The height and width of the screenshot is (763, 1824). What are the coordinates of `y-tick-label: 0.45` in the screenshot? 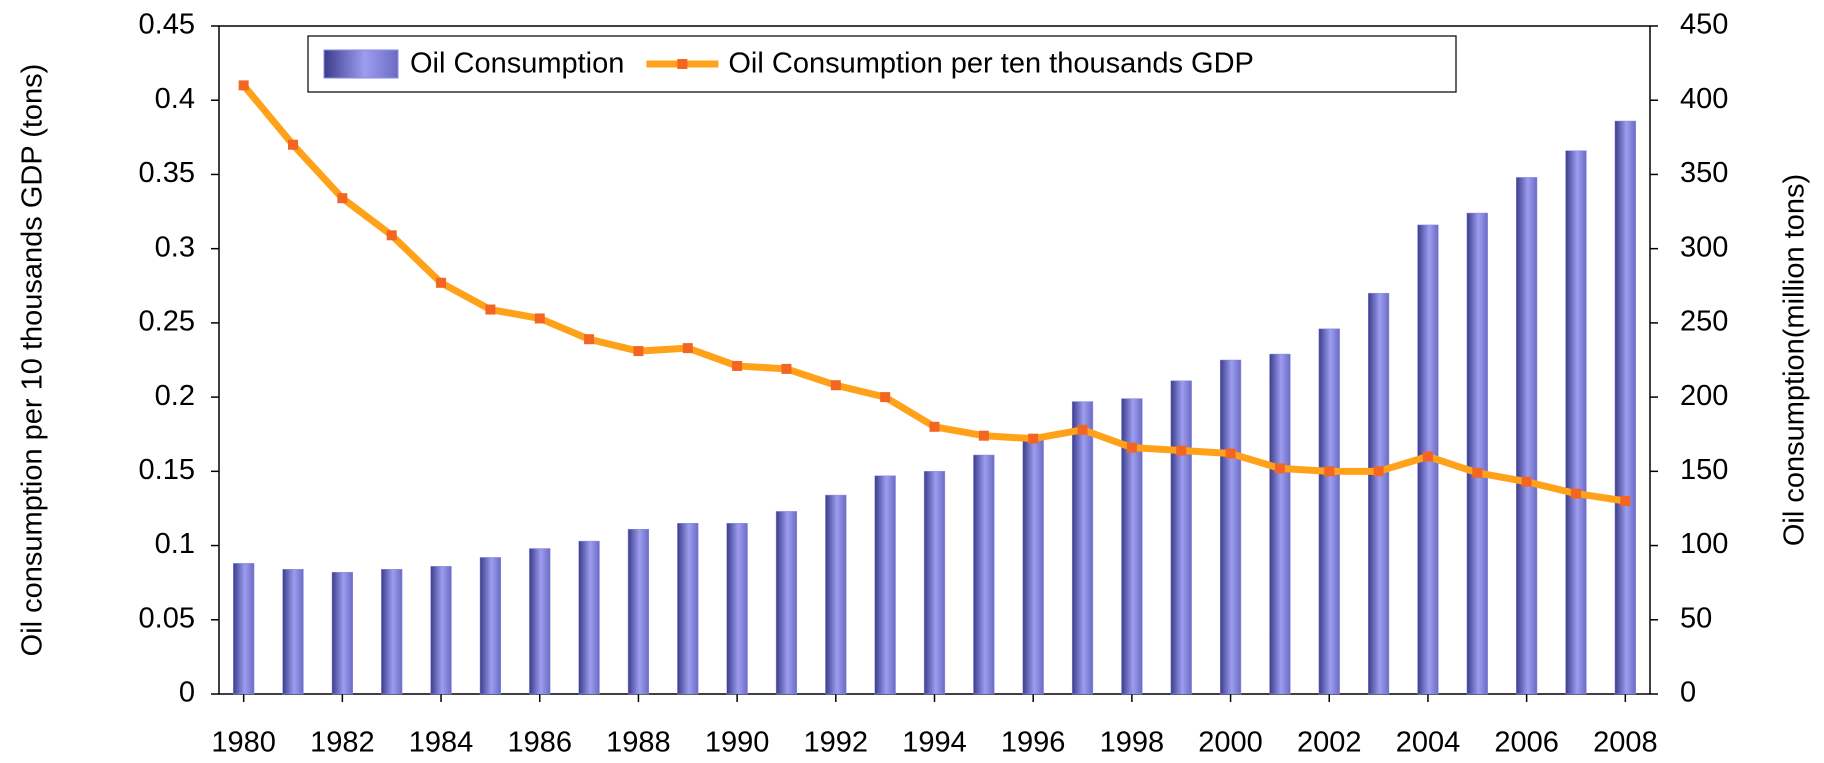 It's located at (167, 25).